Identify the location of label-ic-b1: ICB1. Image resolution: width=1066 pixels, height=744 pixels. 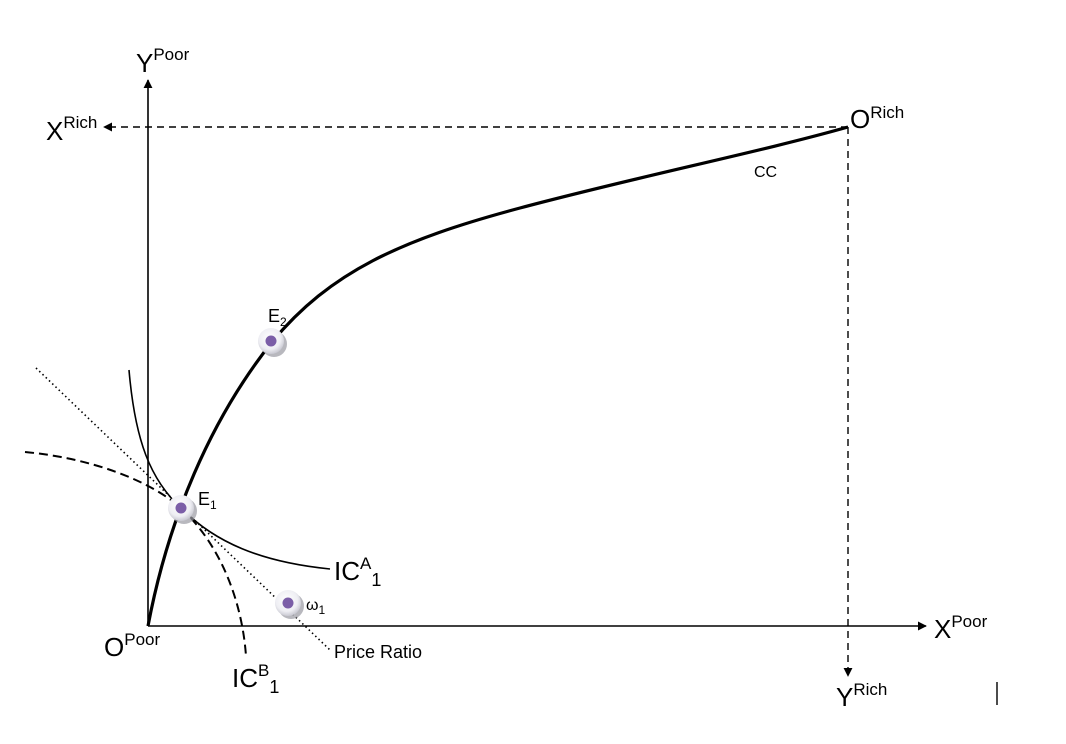
(255, 679).